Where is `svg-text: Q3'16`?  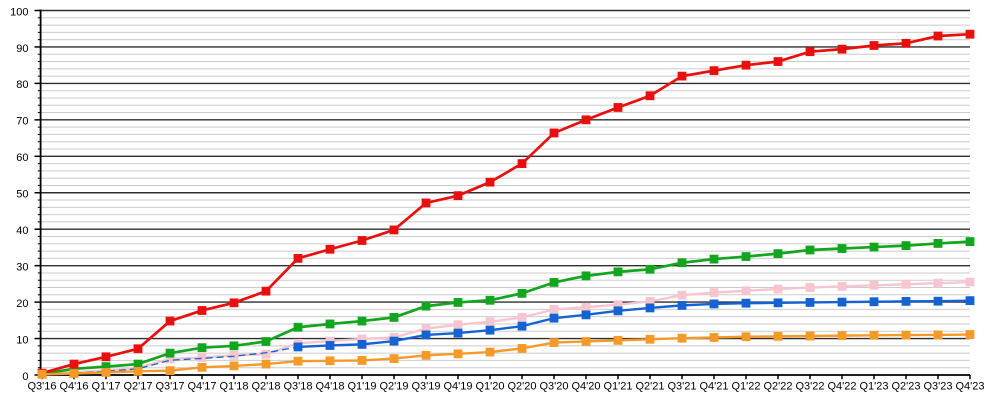
svg-text: Q3'16 is located at coordinates (41, 386).